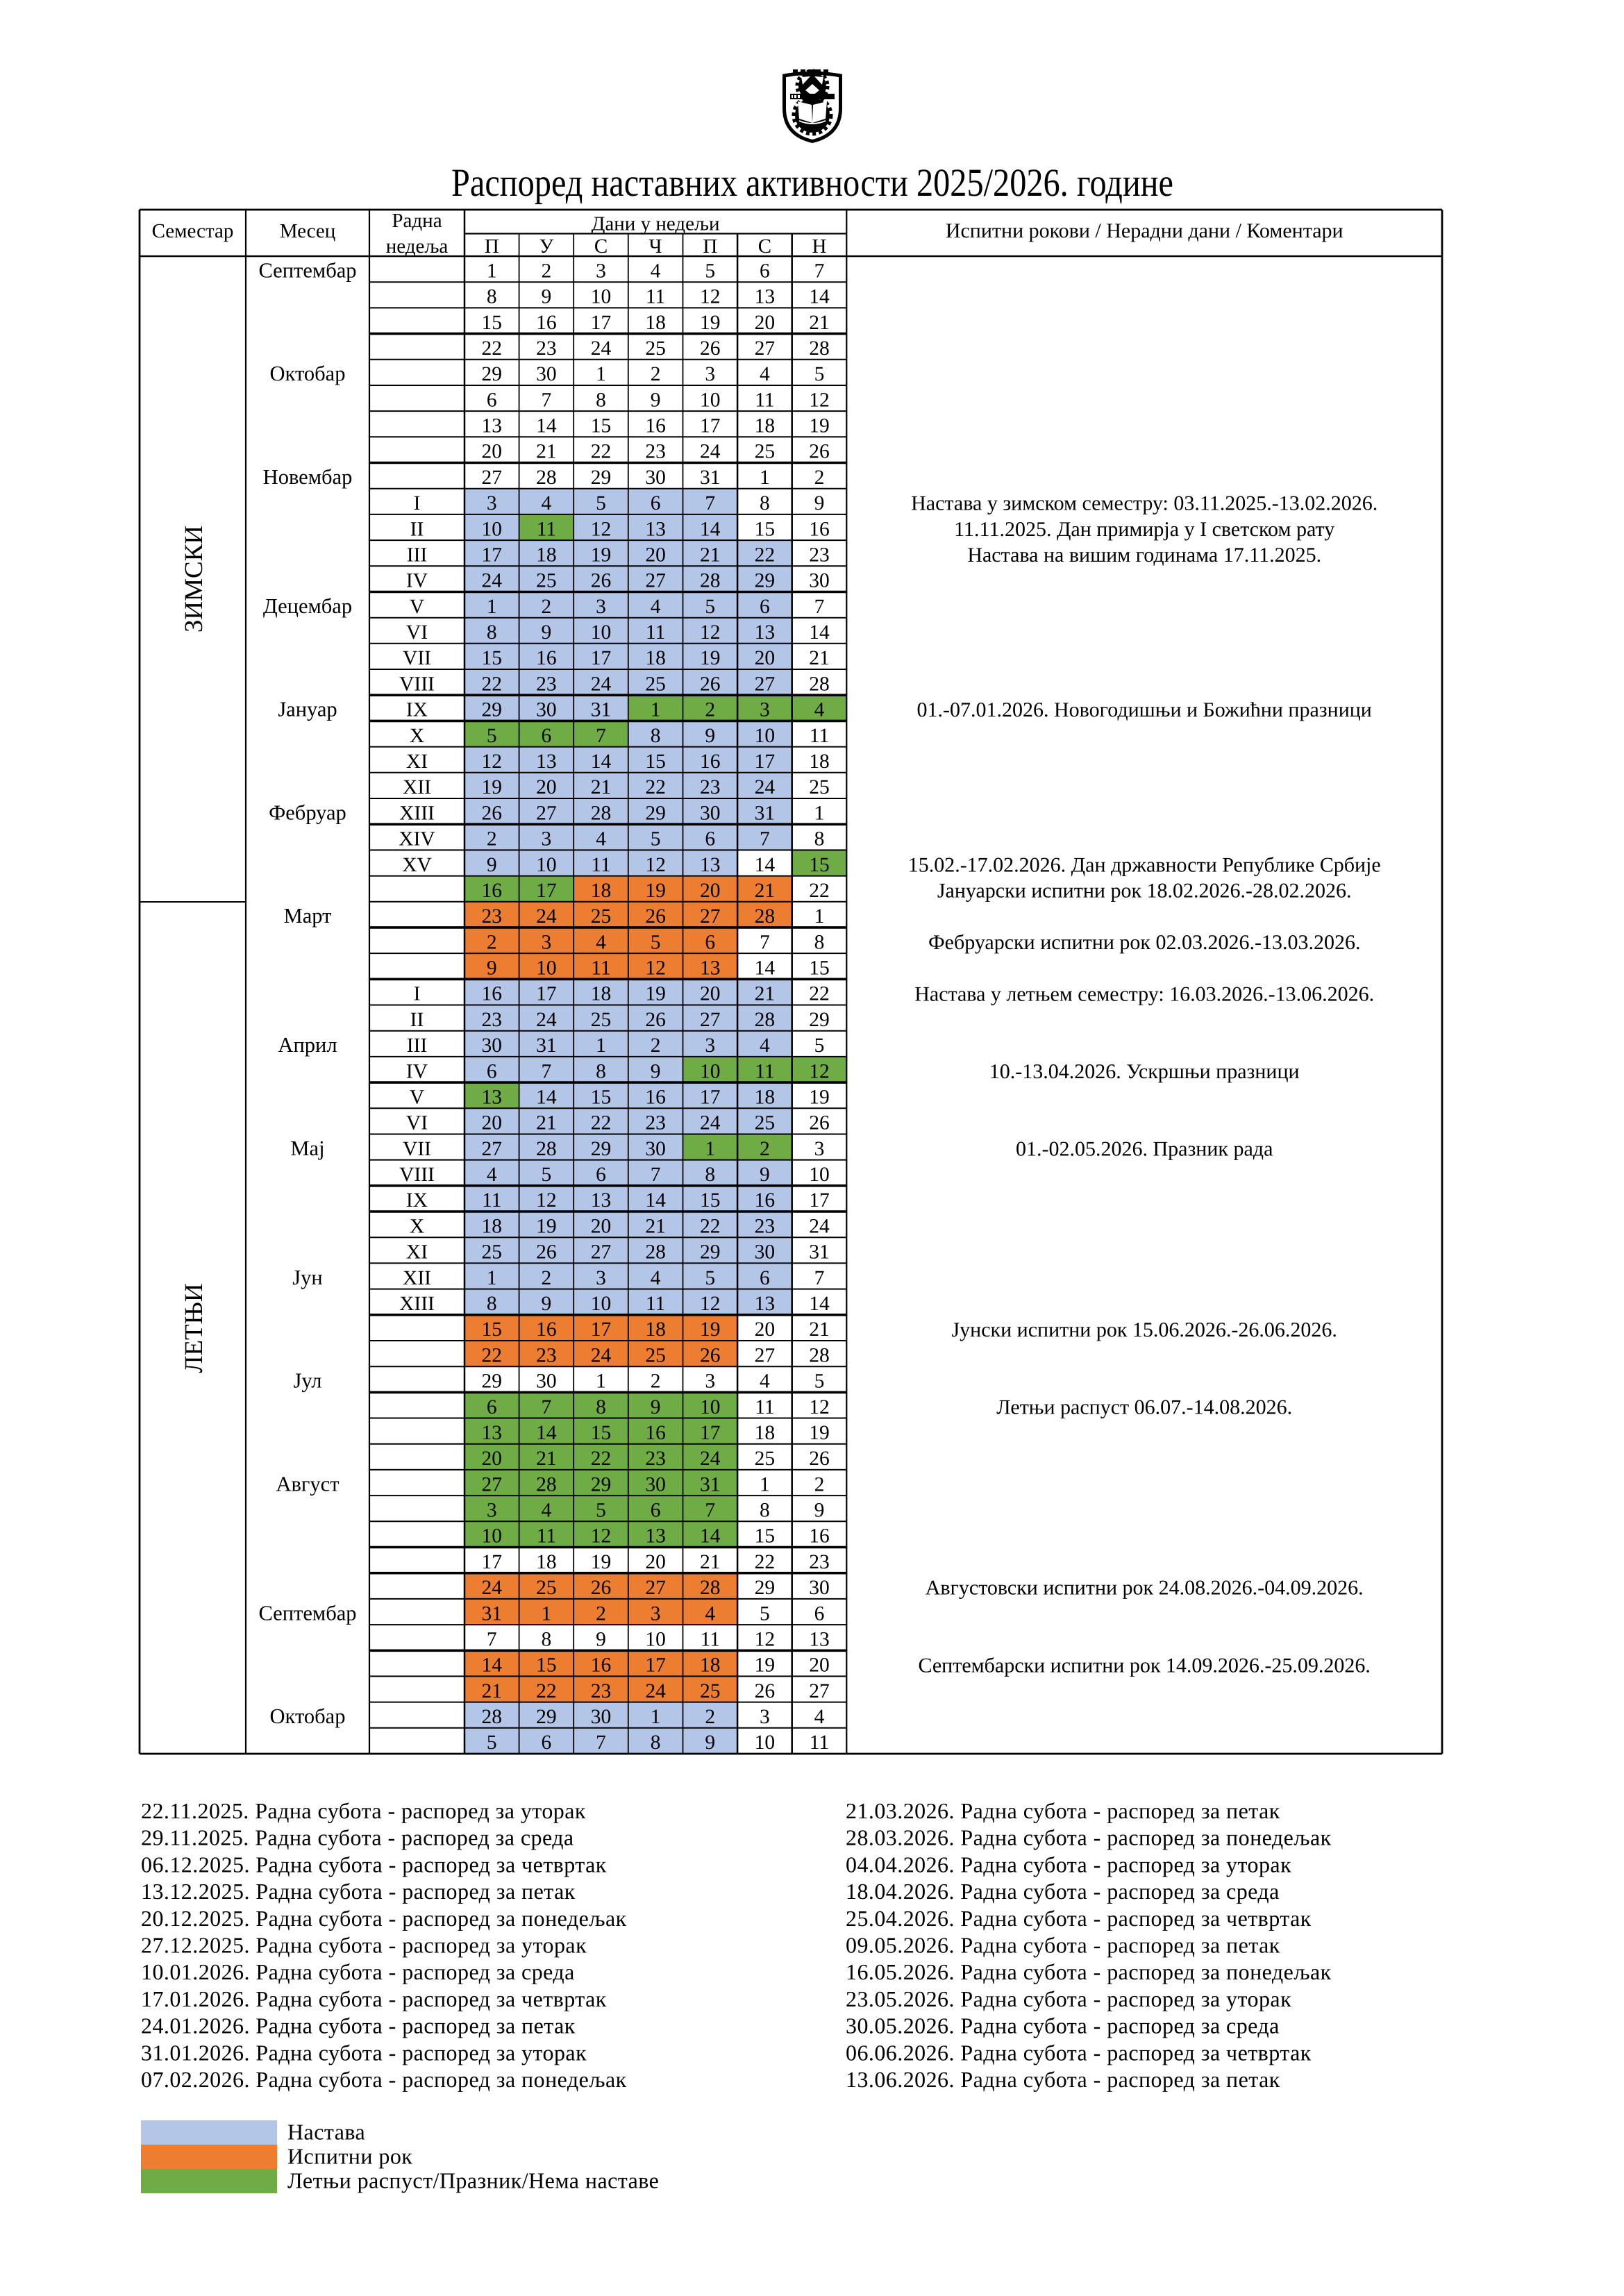 The image size is (1624, 2296). Describe the element at coordinates (546, 1123) in the screenshot. I see `svg-text: 21` at that location.